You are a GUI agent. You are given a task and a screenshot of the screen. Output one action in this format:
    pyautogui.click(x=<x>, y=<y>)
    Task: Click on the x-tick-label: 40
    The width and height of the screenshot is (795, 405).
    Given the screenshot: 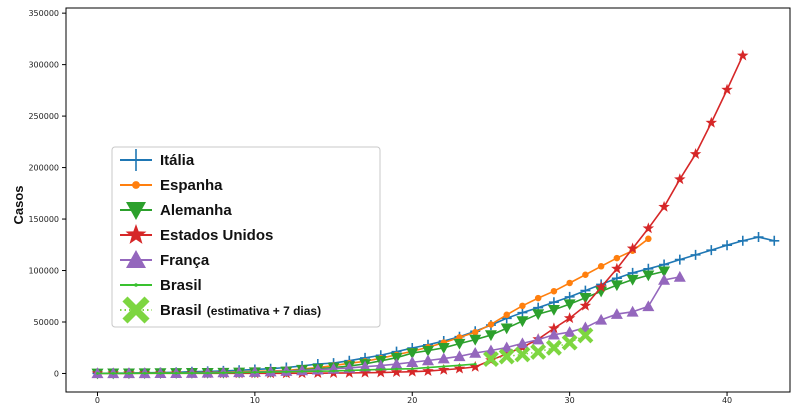 What is the action you would take?
    pyautogui.click(x=727, y=400)
    